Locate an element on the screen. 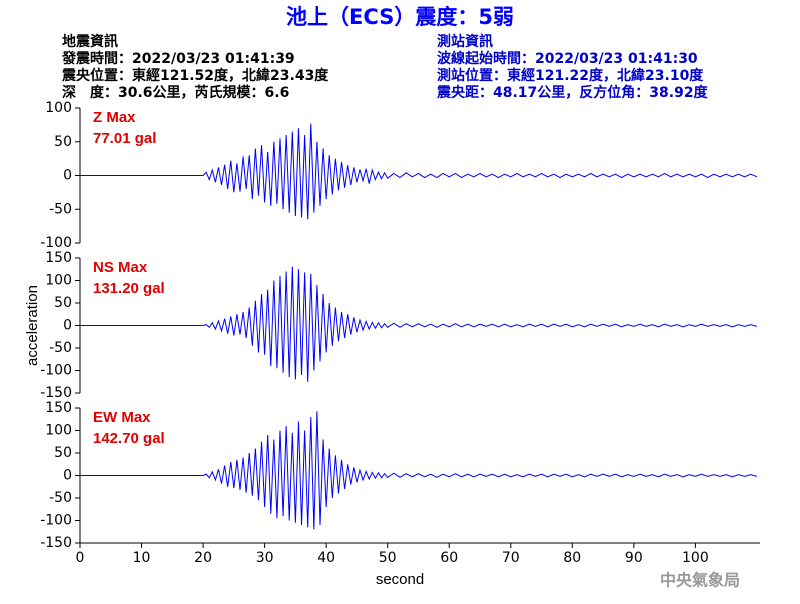 Image resolution: width=800 pixels, height=604 pixels. x-tick-label: 0 is located at coordinates (80, 558).